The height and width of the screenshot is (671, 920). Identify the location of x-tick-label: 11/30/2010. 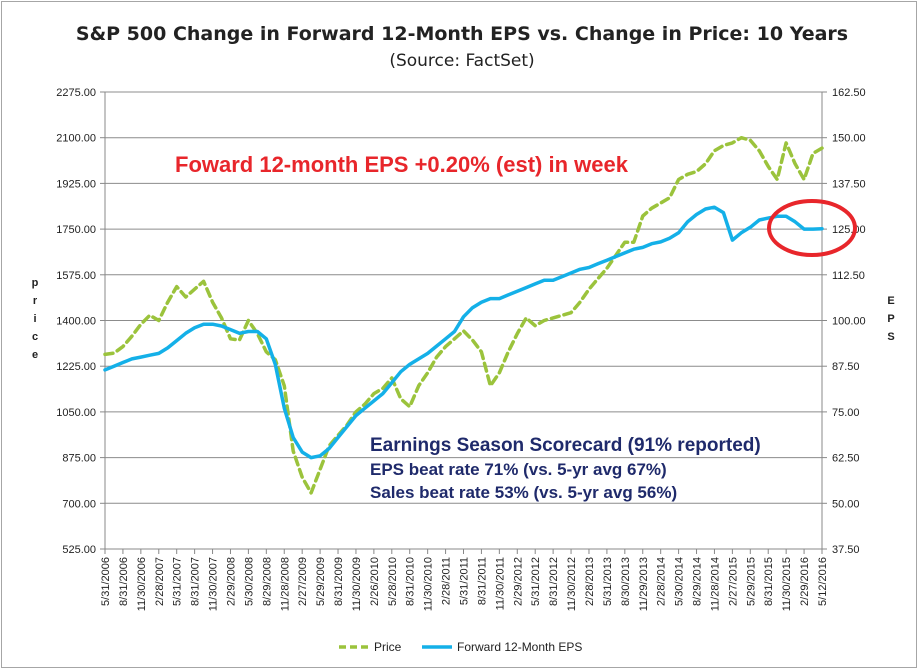
(429, 584).